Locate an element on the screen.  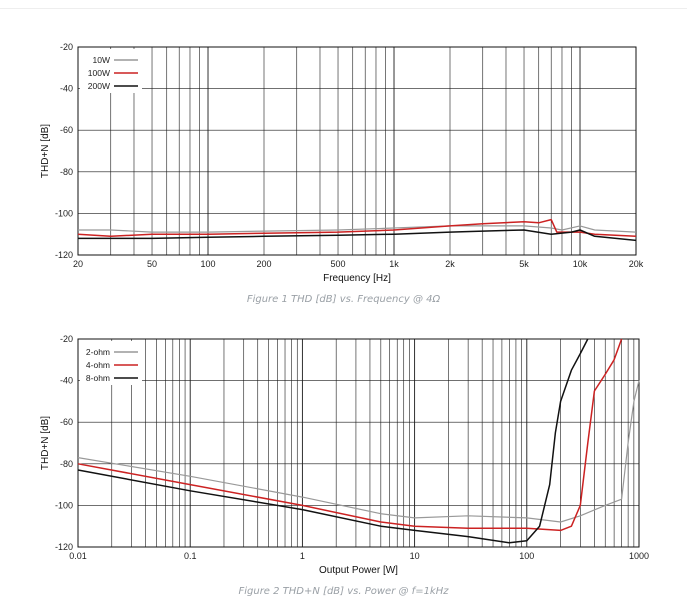
x-tick-label: 1000 is located at coordinates (639, 556).